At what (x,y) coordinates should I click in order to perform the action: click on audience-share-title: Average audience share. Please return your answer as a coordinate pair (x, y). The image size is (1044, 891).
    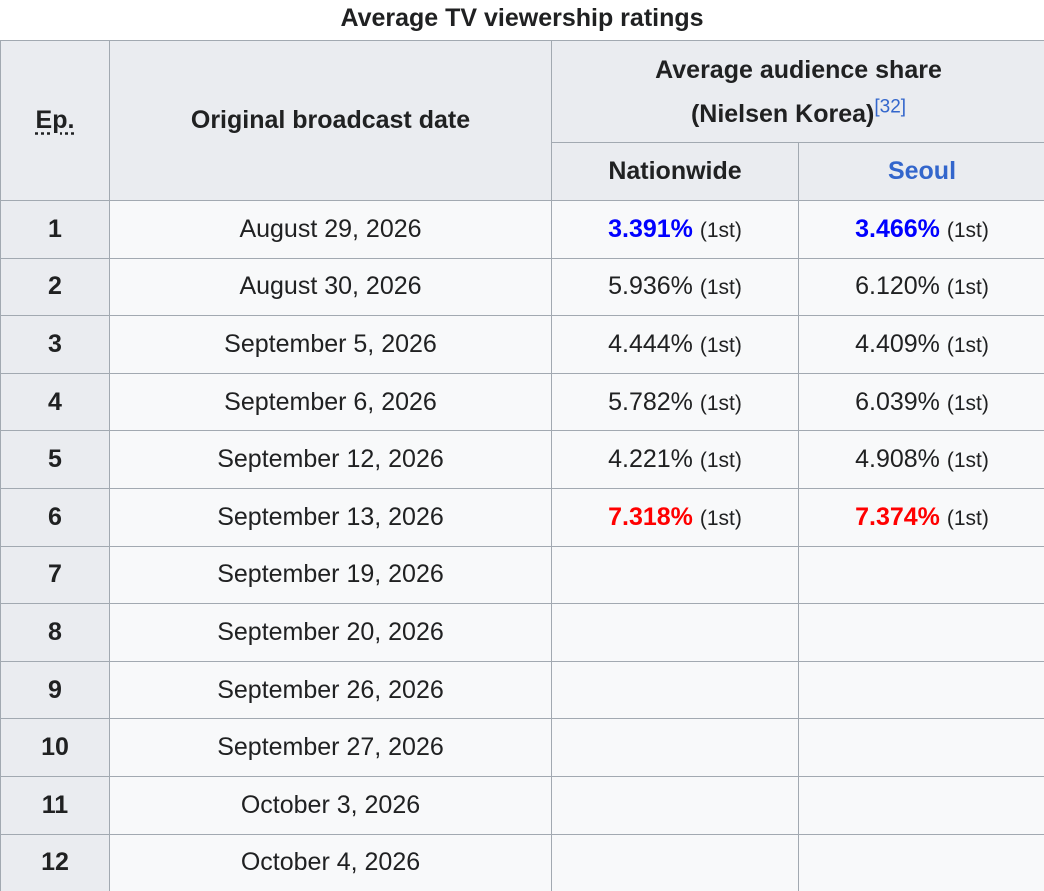
    Looking at the image, I should click on (798, 69).